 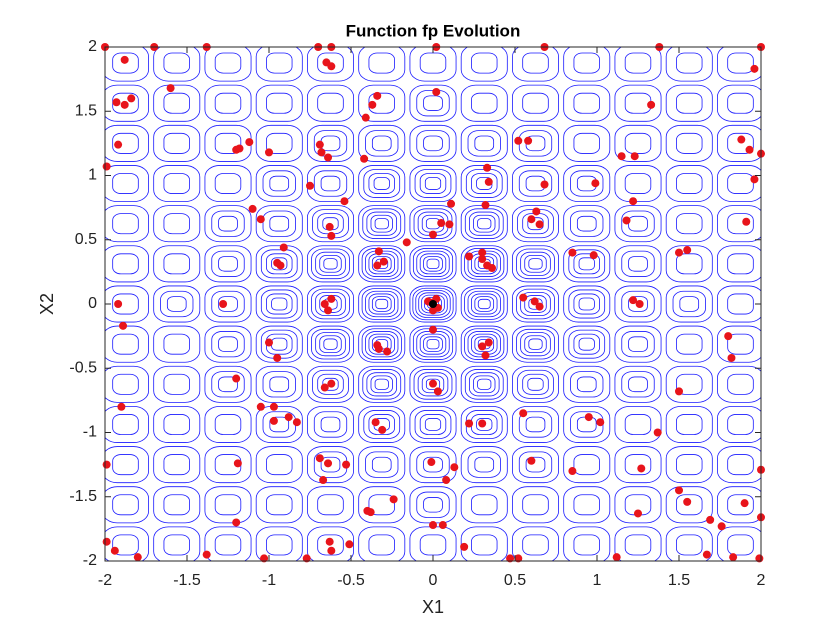 I want to click on y-tick-label: -2, so click(x=90, y=560).